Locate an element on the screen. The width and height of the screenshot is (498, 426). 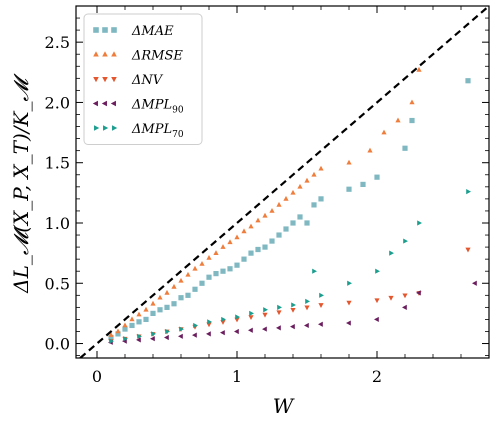
legend-label-main: ΔMAE is located at coordinates (152, 31).